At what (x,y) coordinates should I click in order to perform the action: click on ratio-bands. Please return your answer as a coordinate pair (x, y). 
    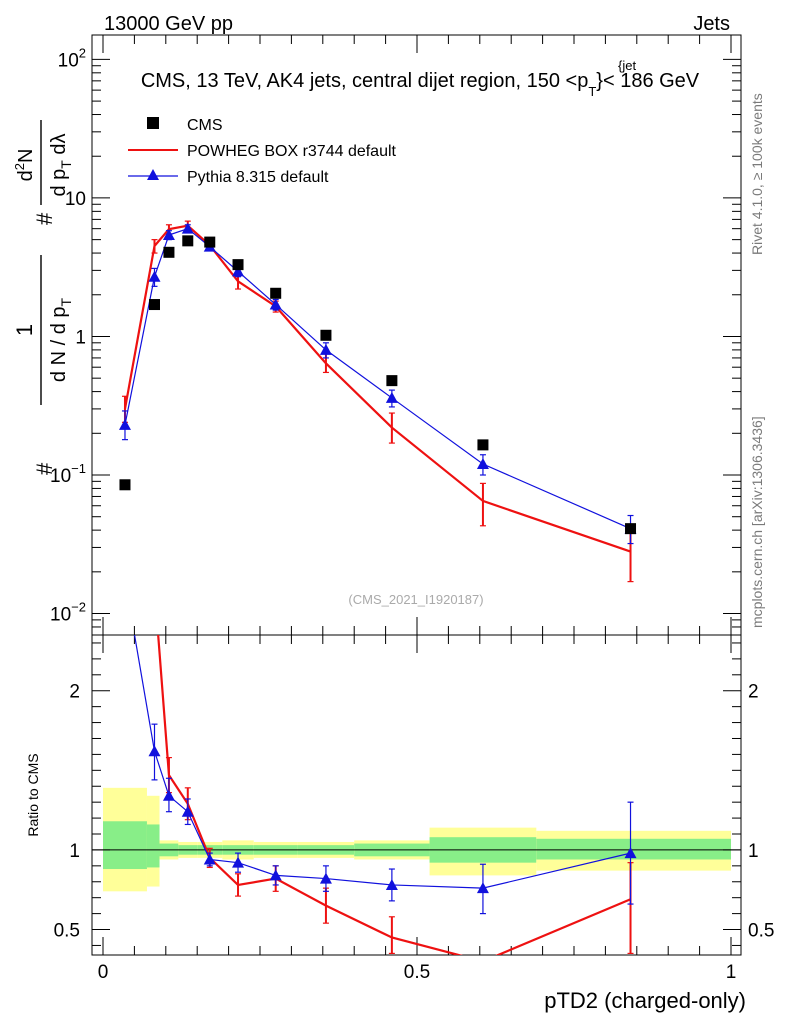
    Looking at the image, I should click on (417, 839).